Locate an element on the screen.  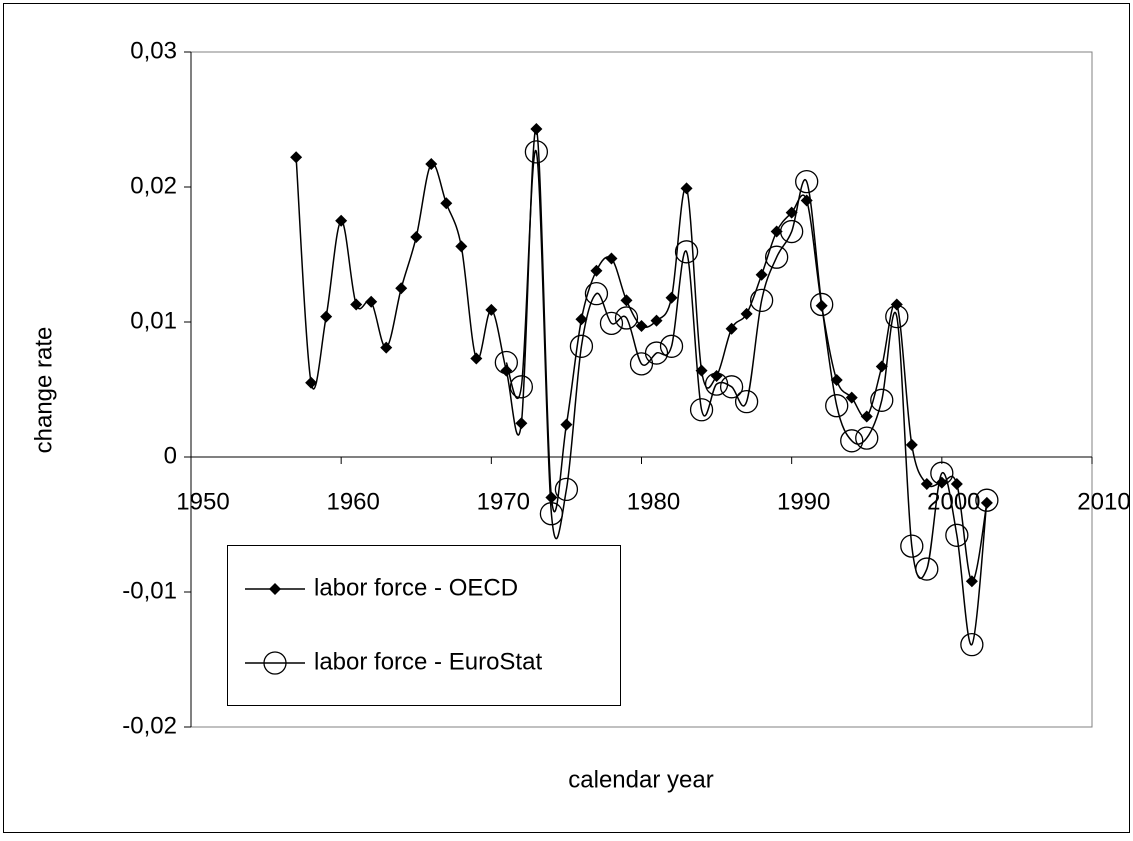
y-tick-label: 0,03 is located at coordinates (153, 50).